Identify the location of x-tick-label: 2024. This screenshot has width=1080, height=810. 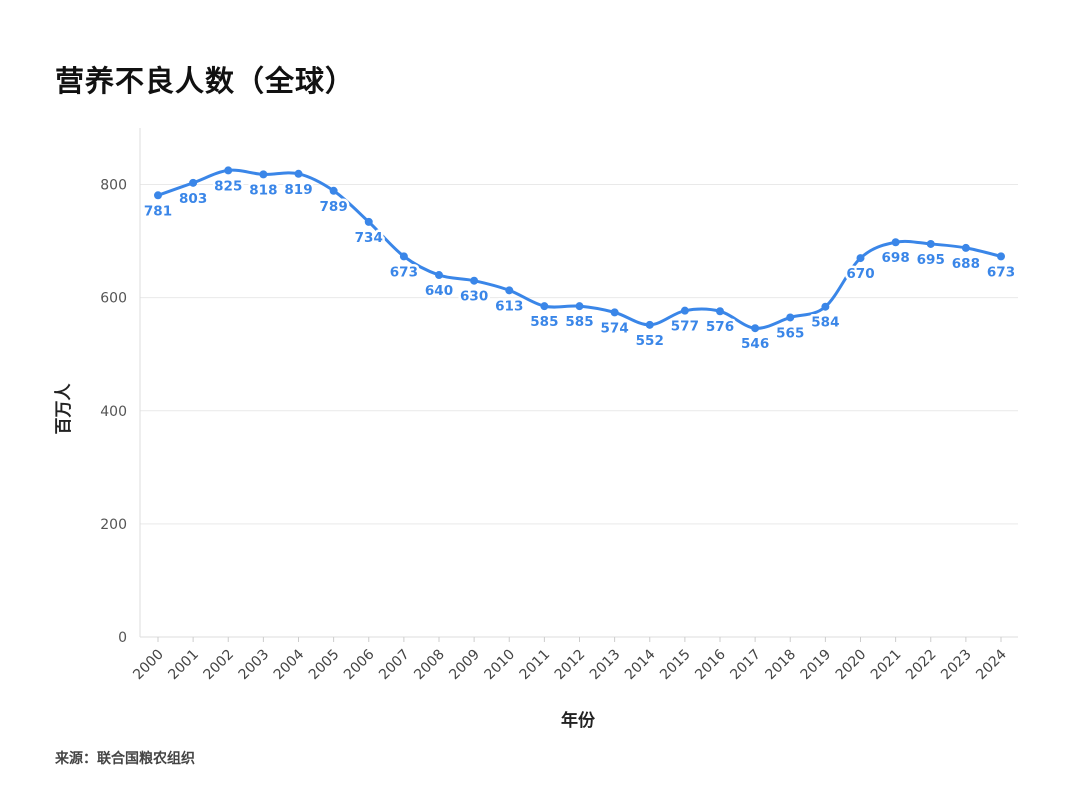
(991, 664).